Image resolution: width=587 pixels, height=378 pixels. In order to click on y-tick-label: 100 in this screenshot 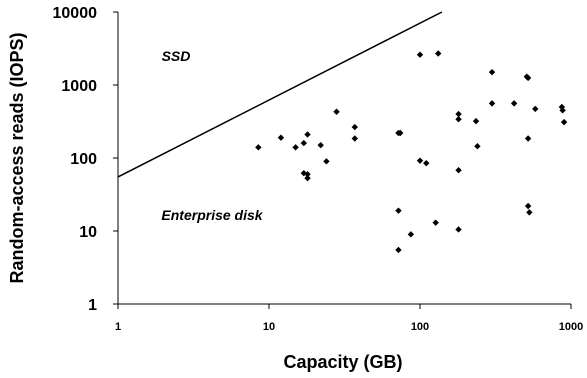, I will do `click(83, 159)`.